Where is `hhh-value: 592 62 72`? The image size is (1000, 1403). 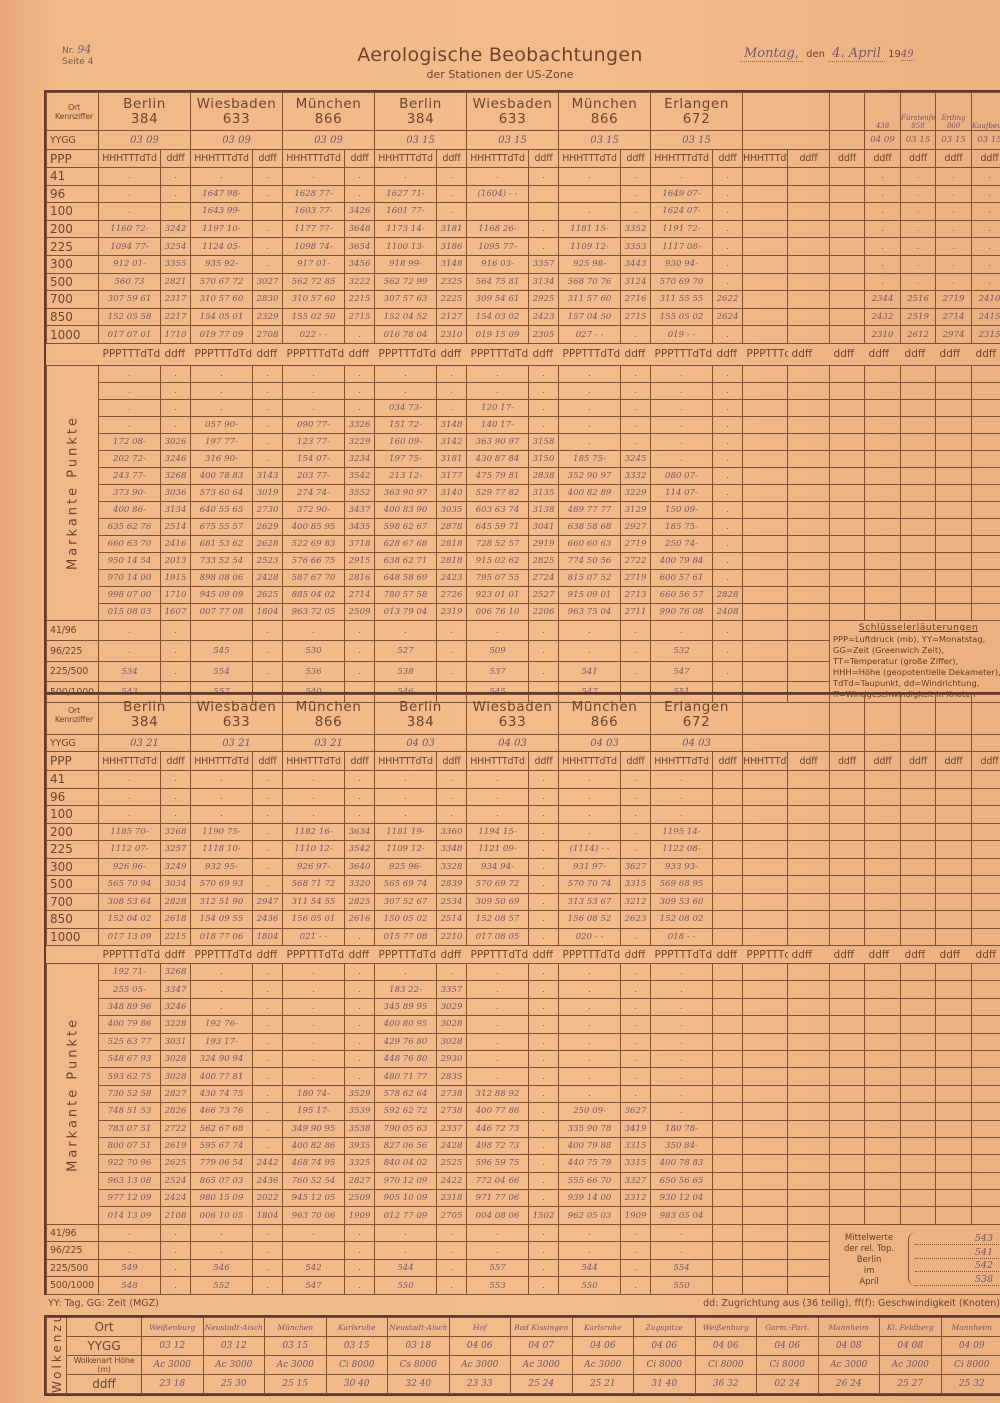 hhh-value: 592 62 72 is located at coordinates (406, 1111).